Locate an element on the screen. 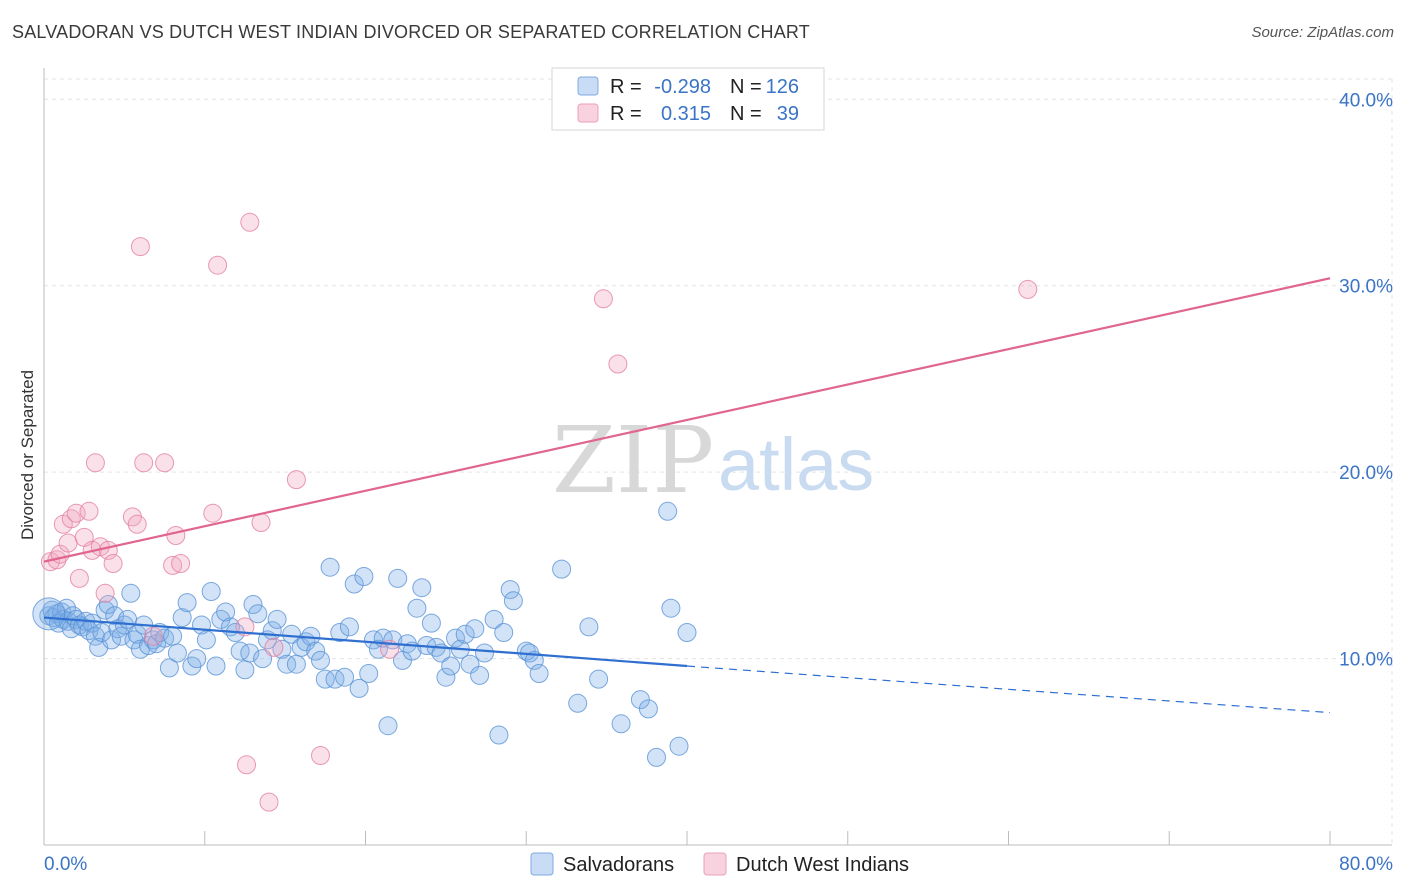  watermark: ZIP atlas is located at coordinates (713, 460).